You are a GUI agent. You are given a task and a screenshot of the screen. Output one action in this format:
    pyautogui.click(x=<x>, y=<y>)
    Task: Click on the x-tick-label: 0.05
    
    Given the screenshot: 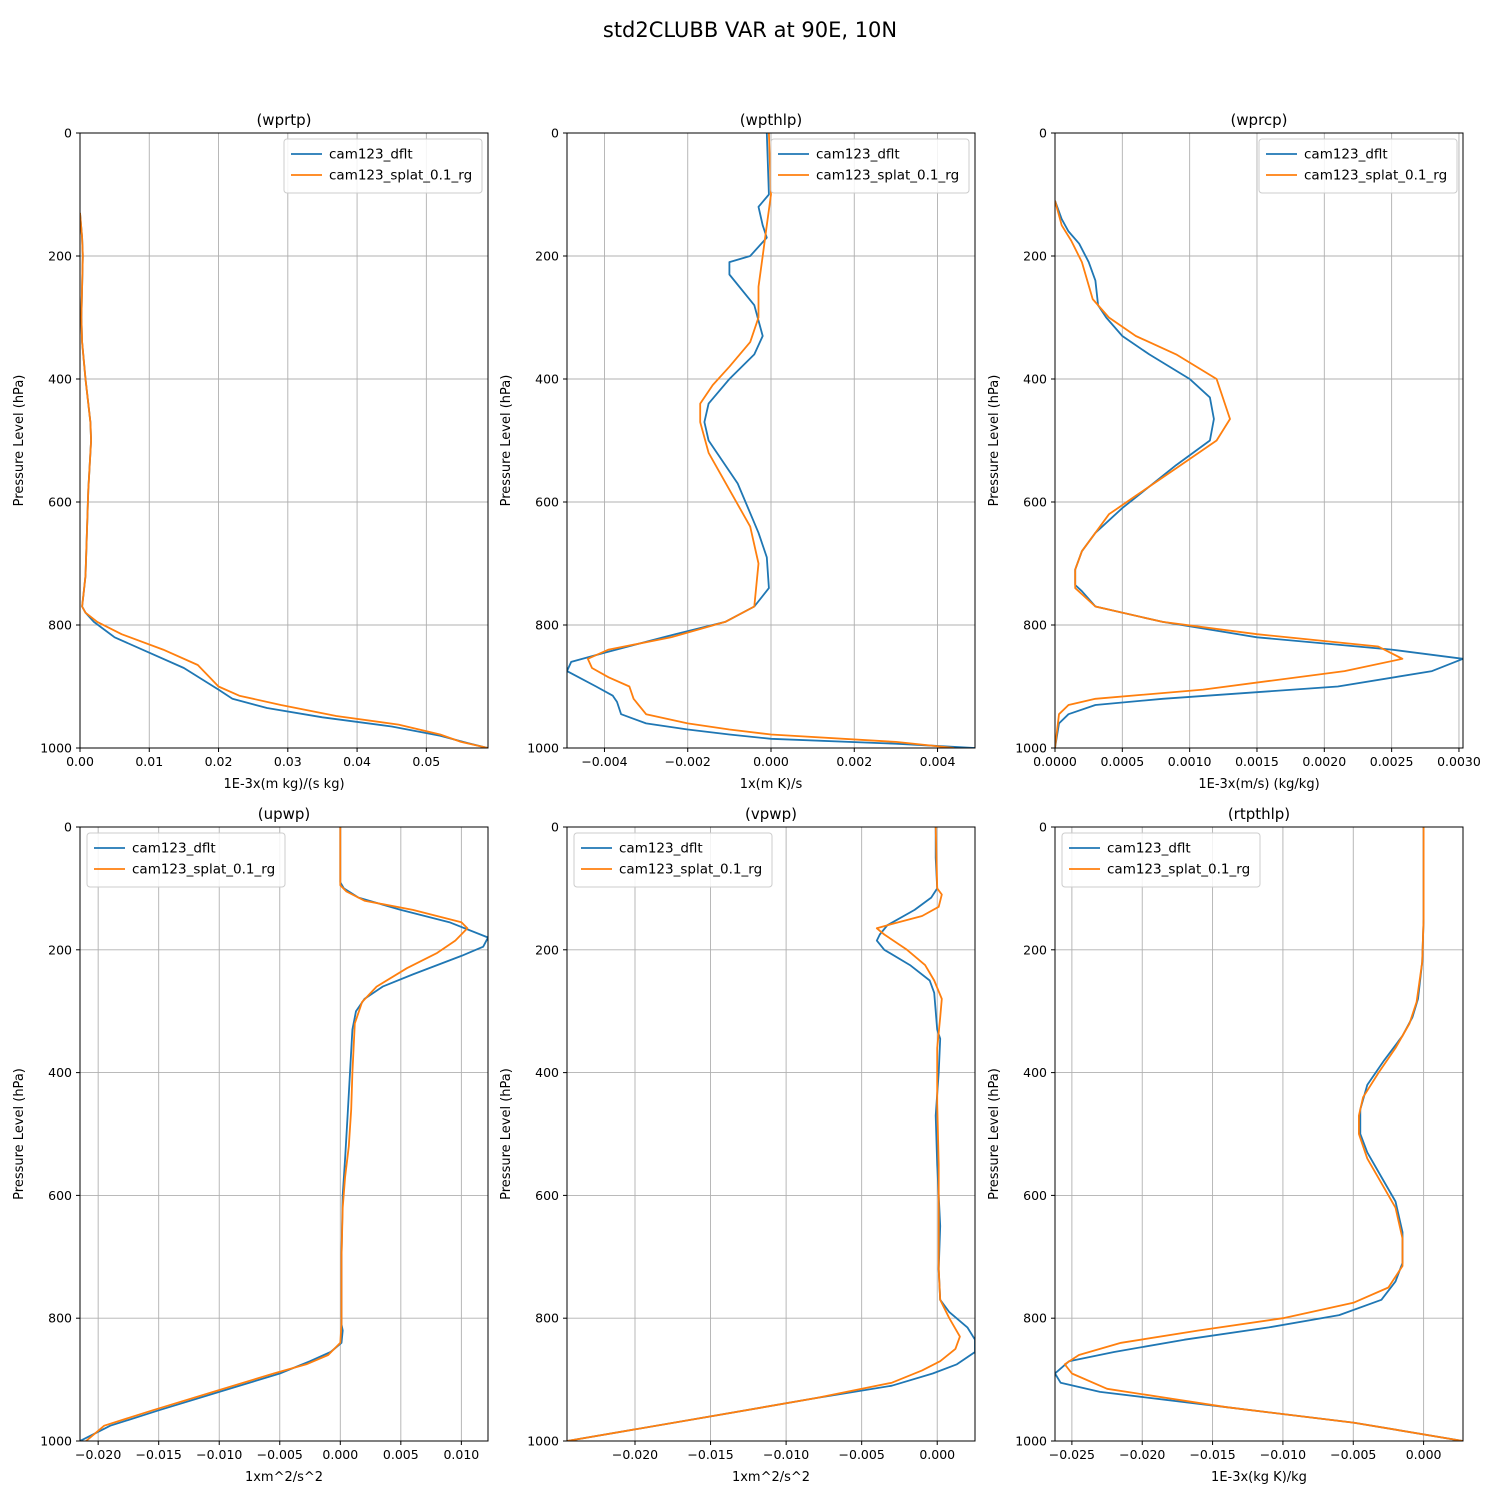 What is the action you would take?
    pyautogui.click(x=426, y=761)
    